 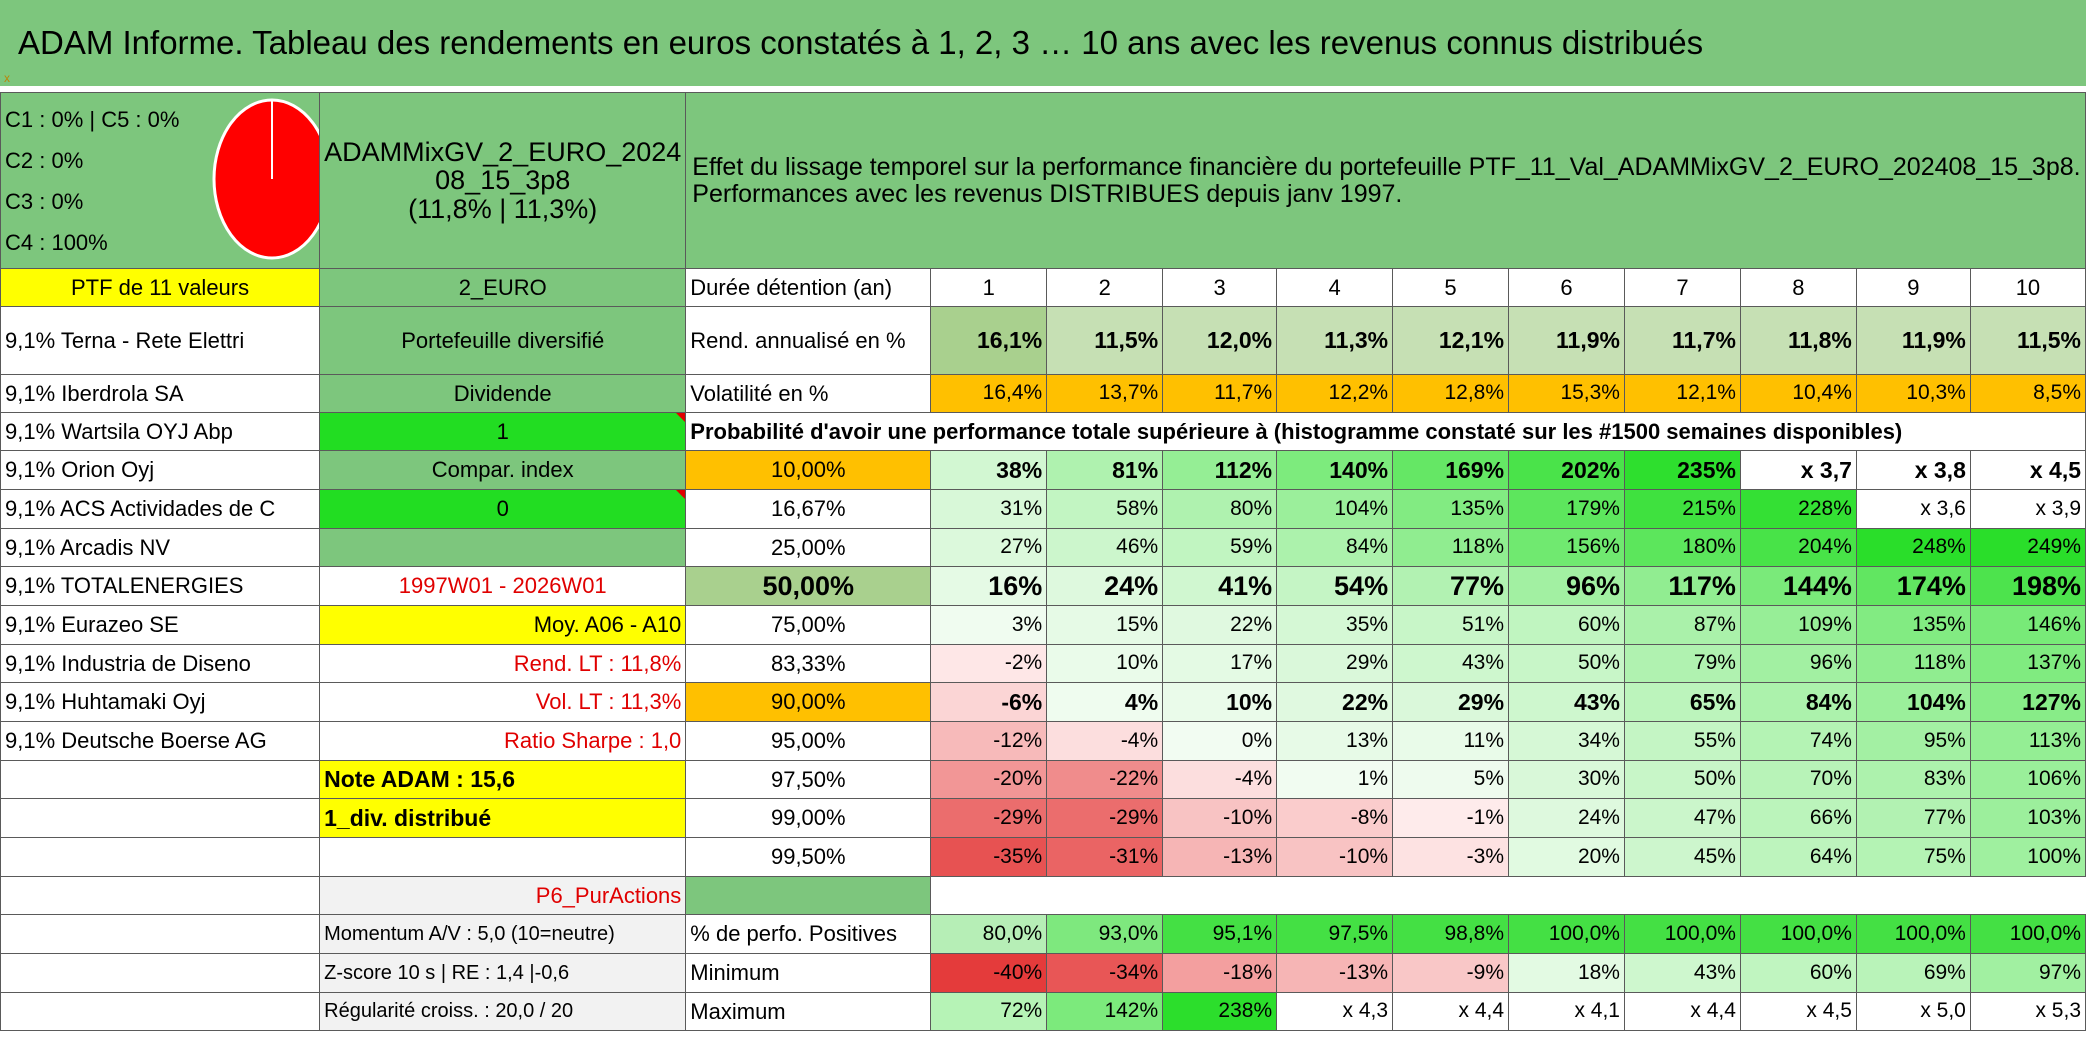 I want to click on volatility-value: 11,7%, so click(x=1220, y=393).